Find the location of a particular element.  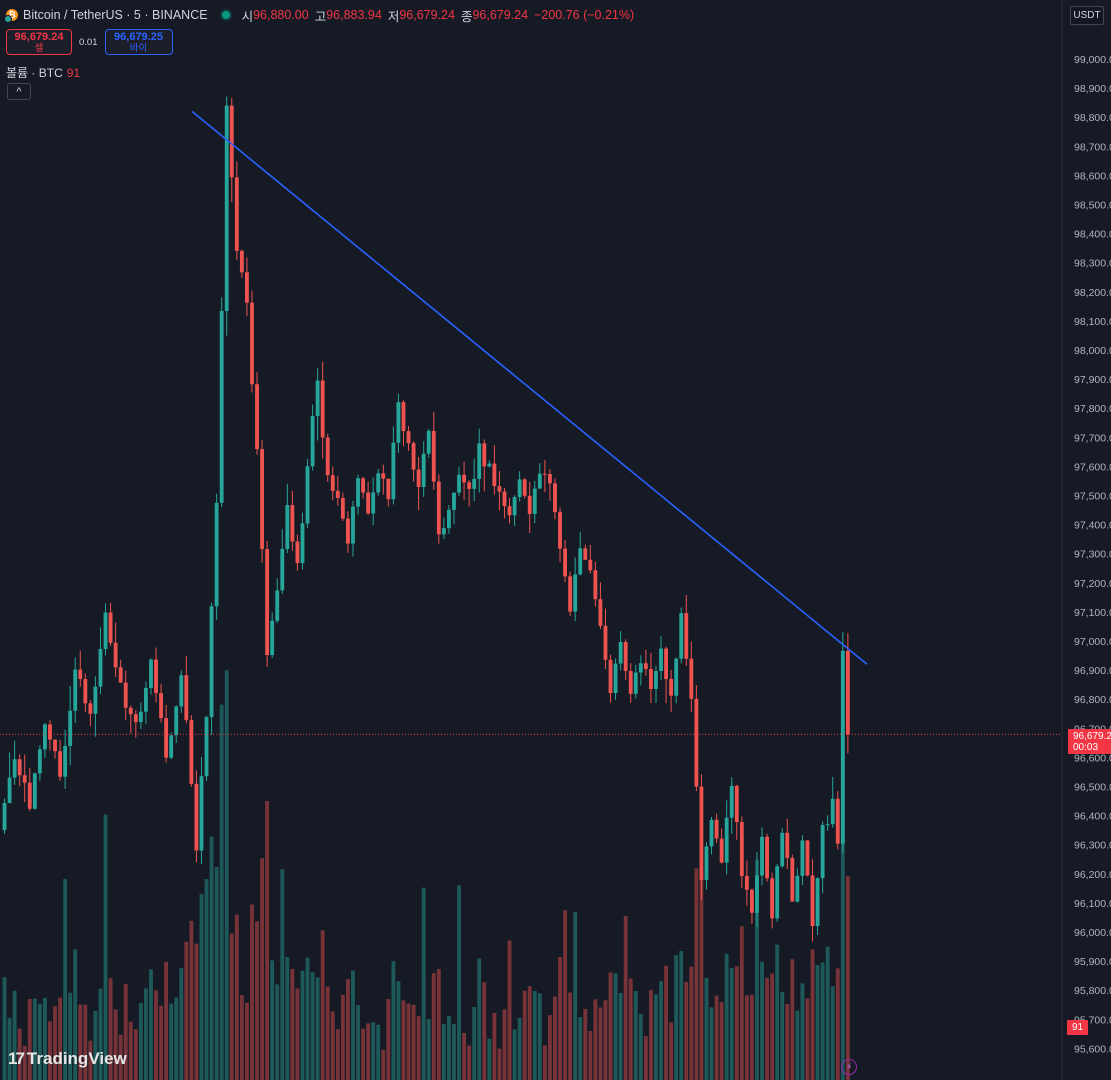

price-tick-label: 96,400.00 is located at coordinates (1092, 817).